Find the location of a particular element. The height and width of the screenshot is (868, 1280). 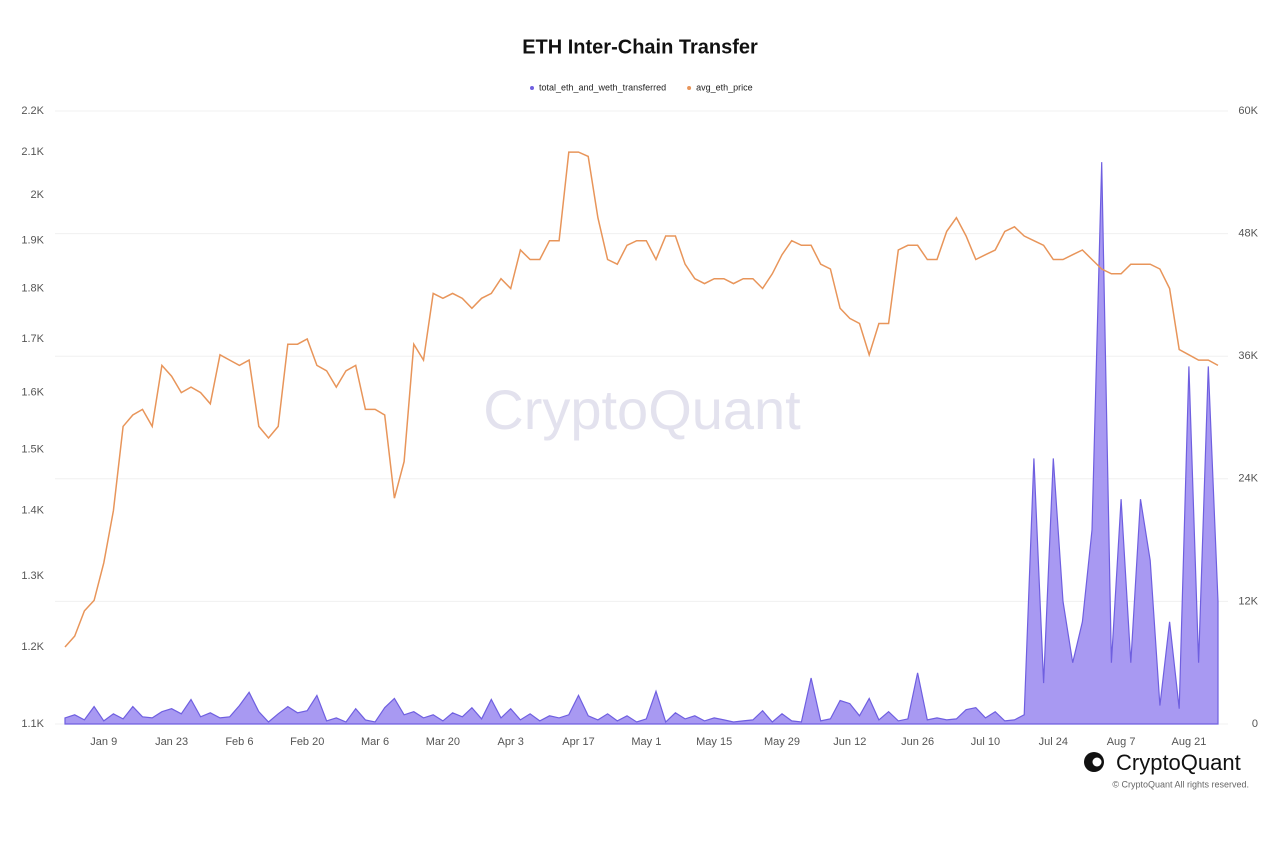

x-tick-label: Feb 6 is located at coordinates (239, 742).